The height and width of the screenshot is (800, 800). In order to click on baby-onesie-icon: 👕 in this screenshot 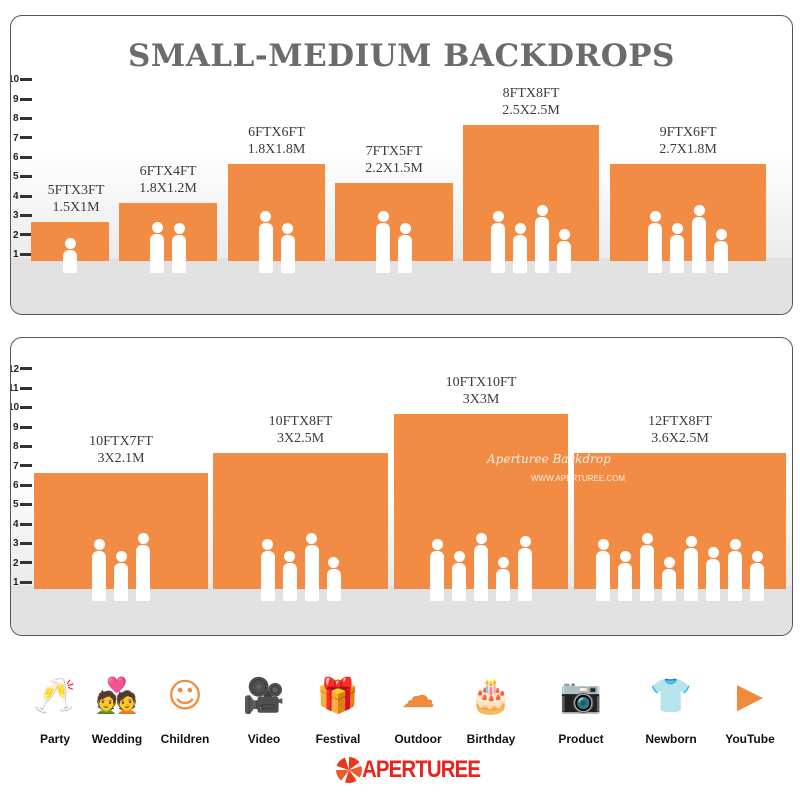, I will do `click(671, 696)`.